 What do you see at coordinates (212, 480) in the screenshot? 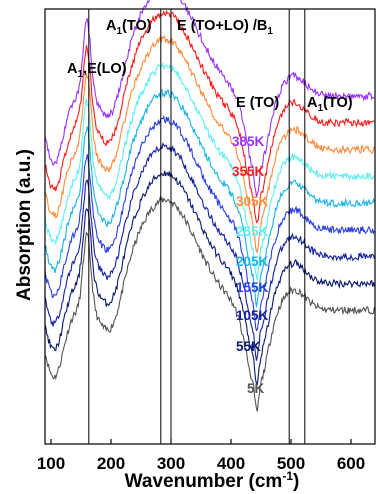
I see `x-axis-title: Wavenumber (cm-1)` at bounding box center [212, 480].